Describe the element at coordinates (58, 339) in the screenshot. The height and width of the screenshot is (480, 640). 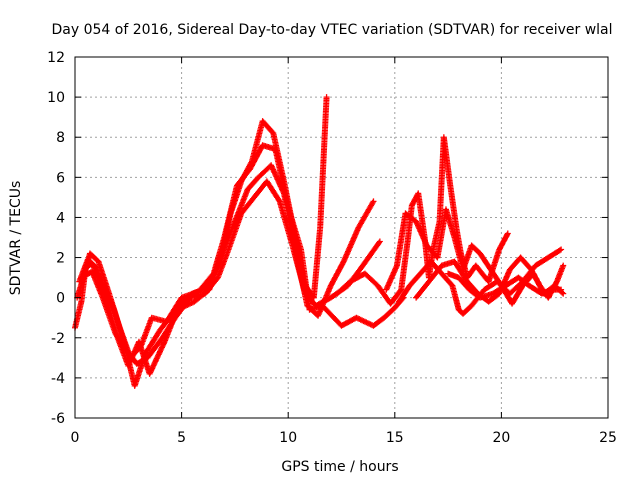
I see `y-tick-label: -2` at that location.